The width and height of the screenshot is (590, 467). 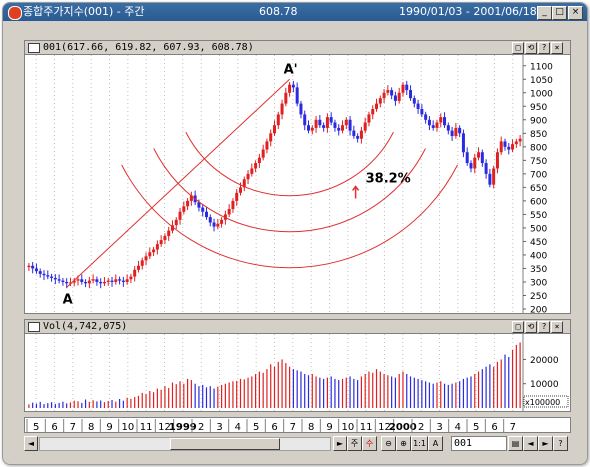 What do you see at coordinates (419, 443) in the screenshot?
I see `actual-size-button: 1:1` at bounding box center [419, 443].